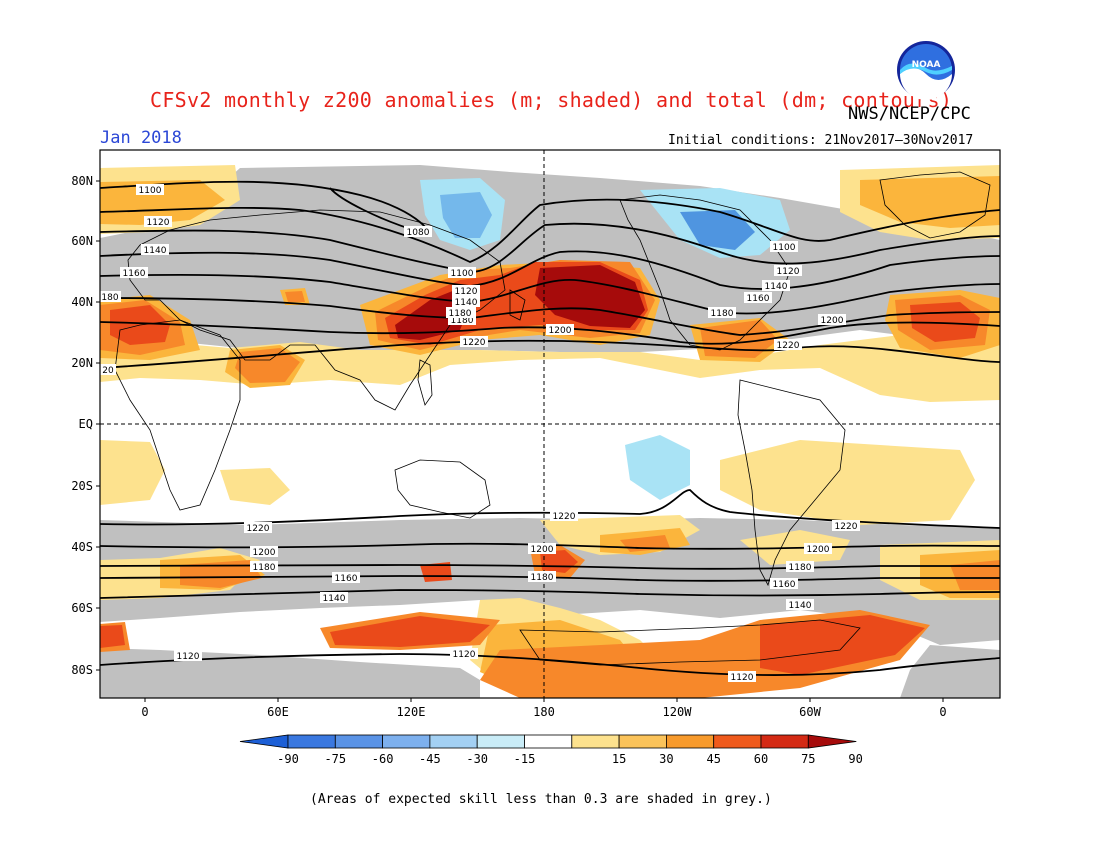 This screenshot has height=850, width=1100. What do you see at coordinates (942, 712) in the screenshot?
I see `lon-label-6: 0` at bounding box center [942, 712].